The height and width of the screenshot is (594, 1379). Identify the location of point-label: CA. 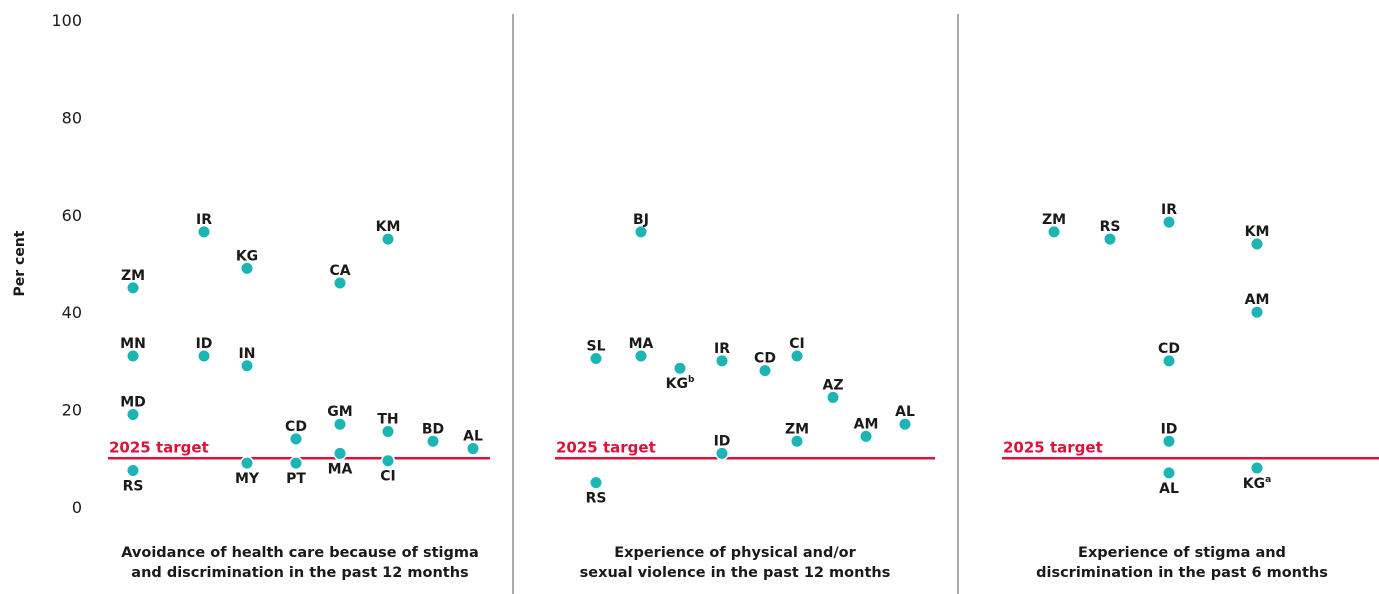
(339, 271).